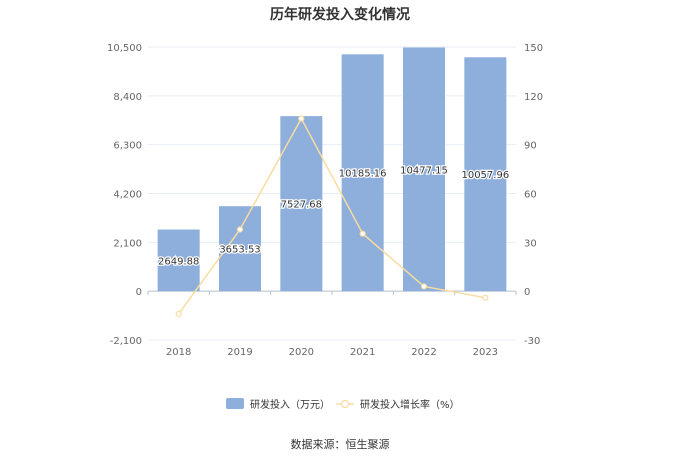 The image size is (680, 460). What do you see at coordinates (530, 195) in the screenshot?
I see `y-right-tick-label: 60` at bounding box center [530, 195].